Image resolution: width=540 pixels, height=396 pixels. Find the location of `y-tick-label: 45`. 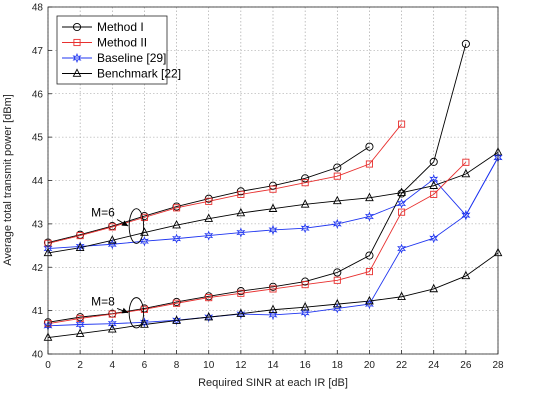

y-tick-label: 45 is located at coordinates (38, 138).